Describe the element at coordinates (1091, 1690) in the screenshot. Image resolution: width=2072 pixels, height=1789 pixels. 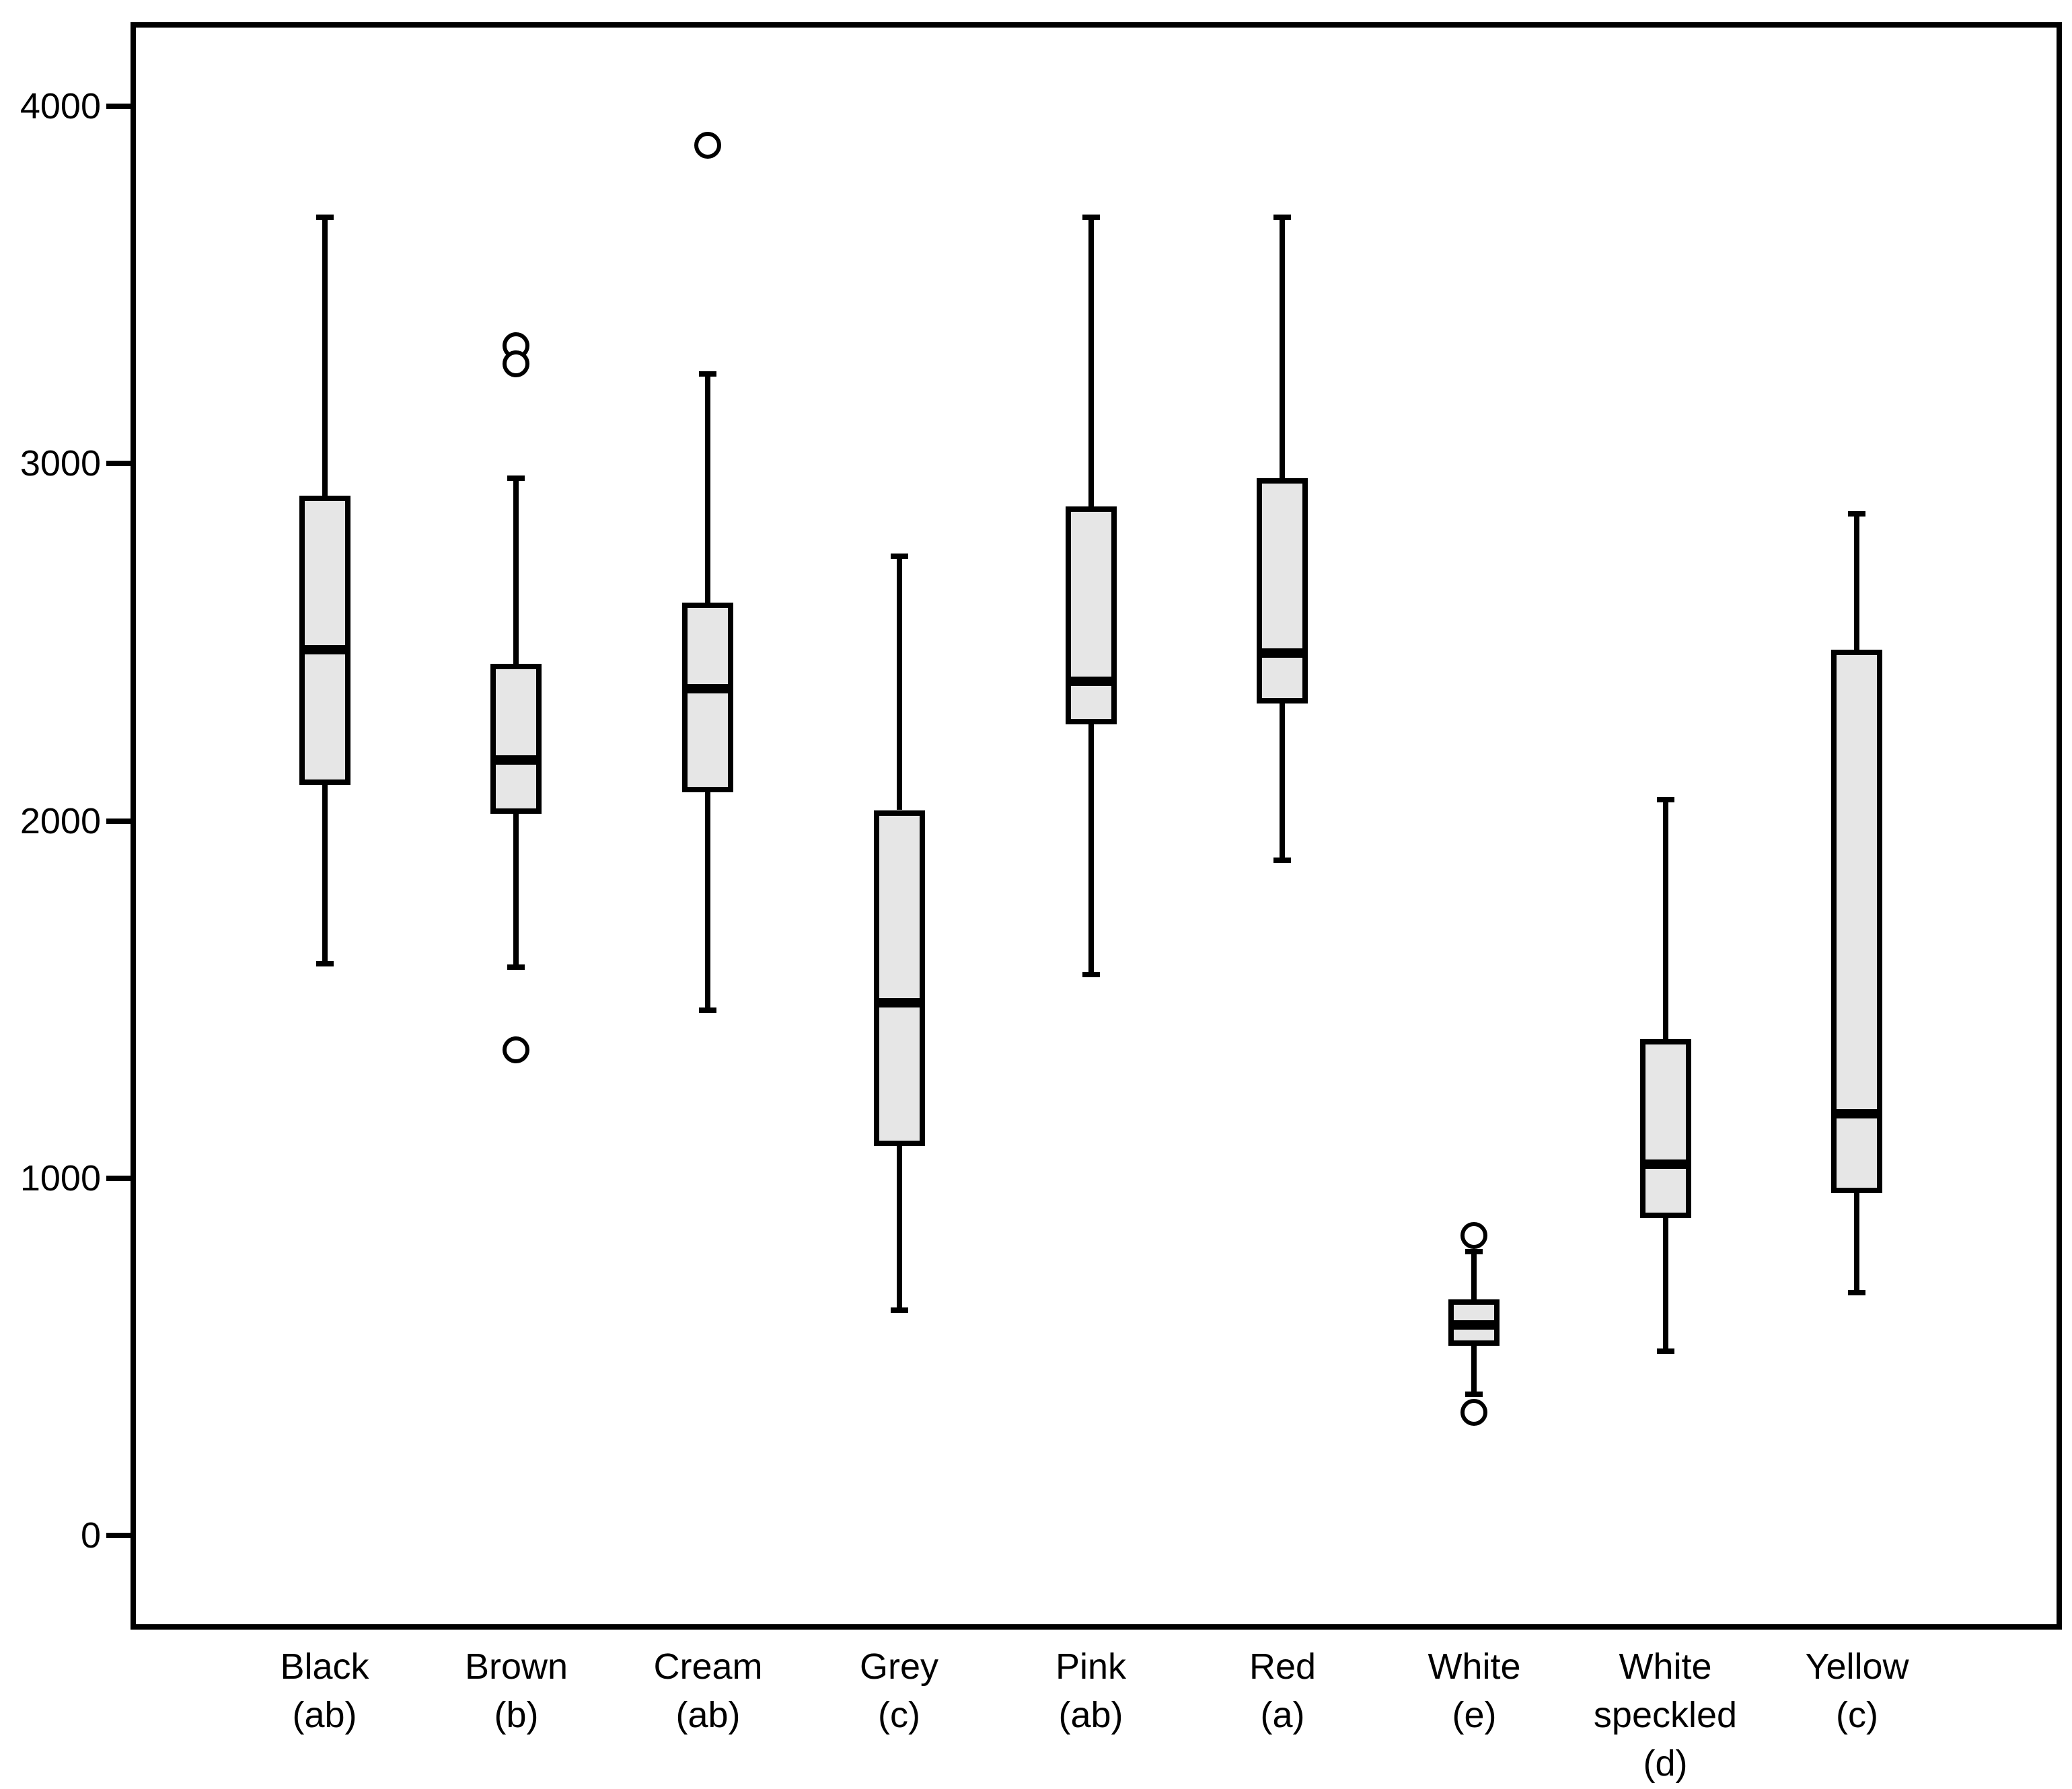
I see `x-category-label: Pink (ab)` at that location.